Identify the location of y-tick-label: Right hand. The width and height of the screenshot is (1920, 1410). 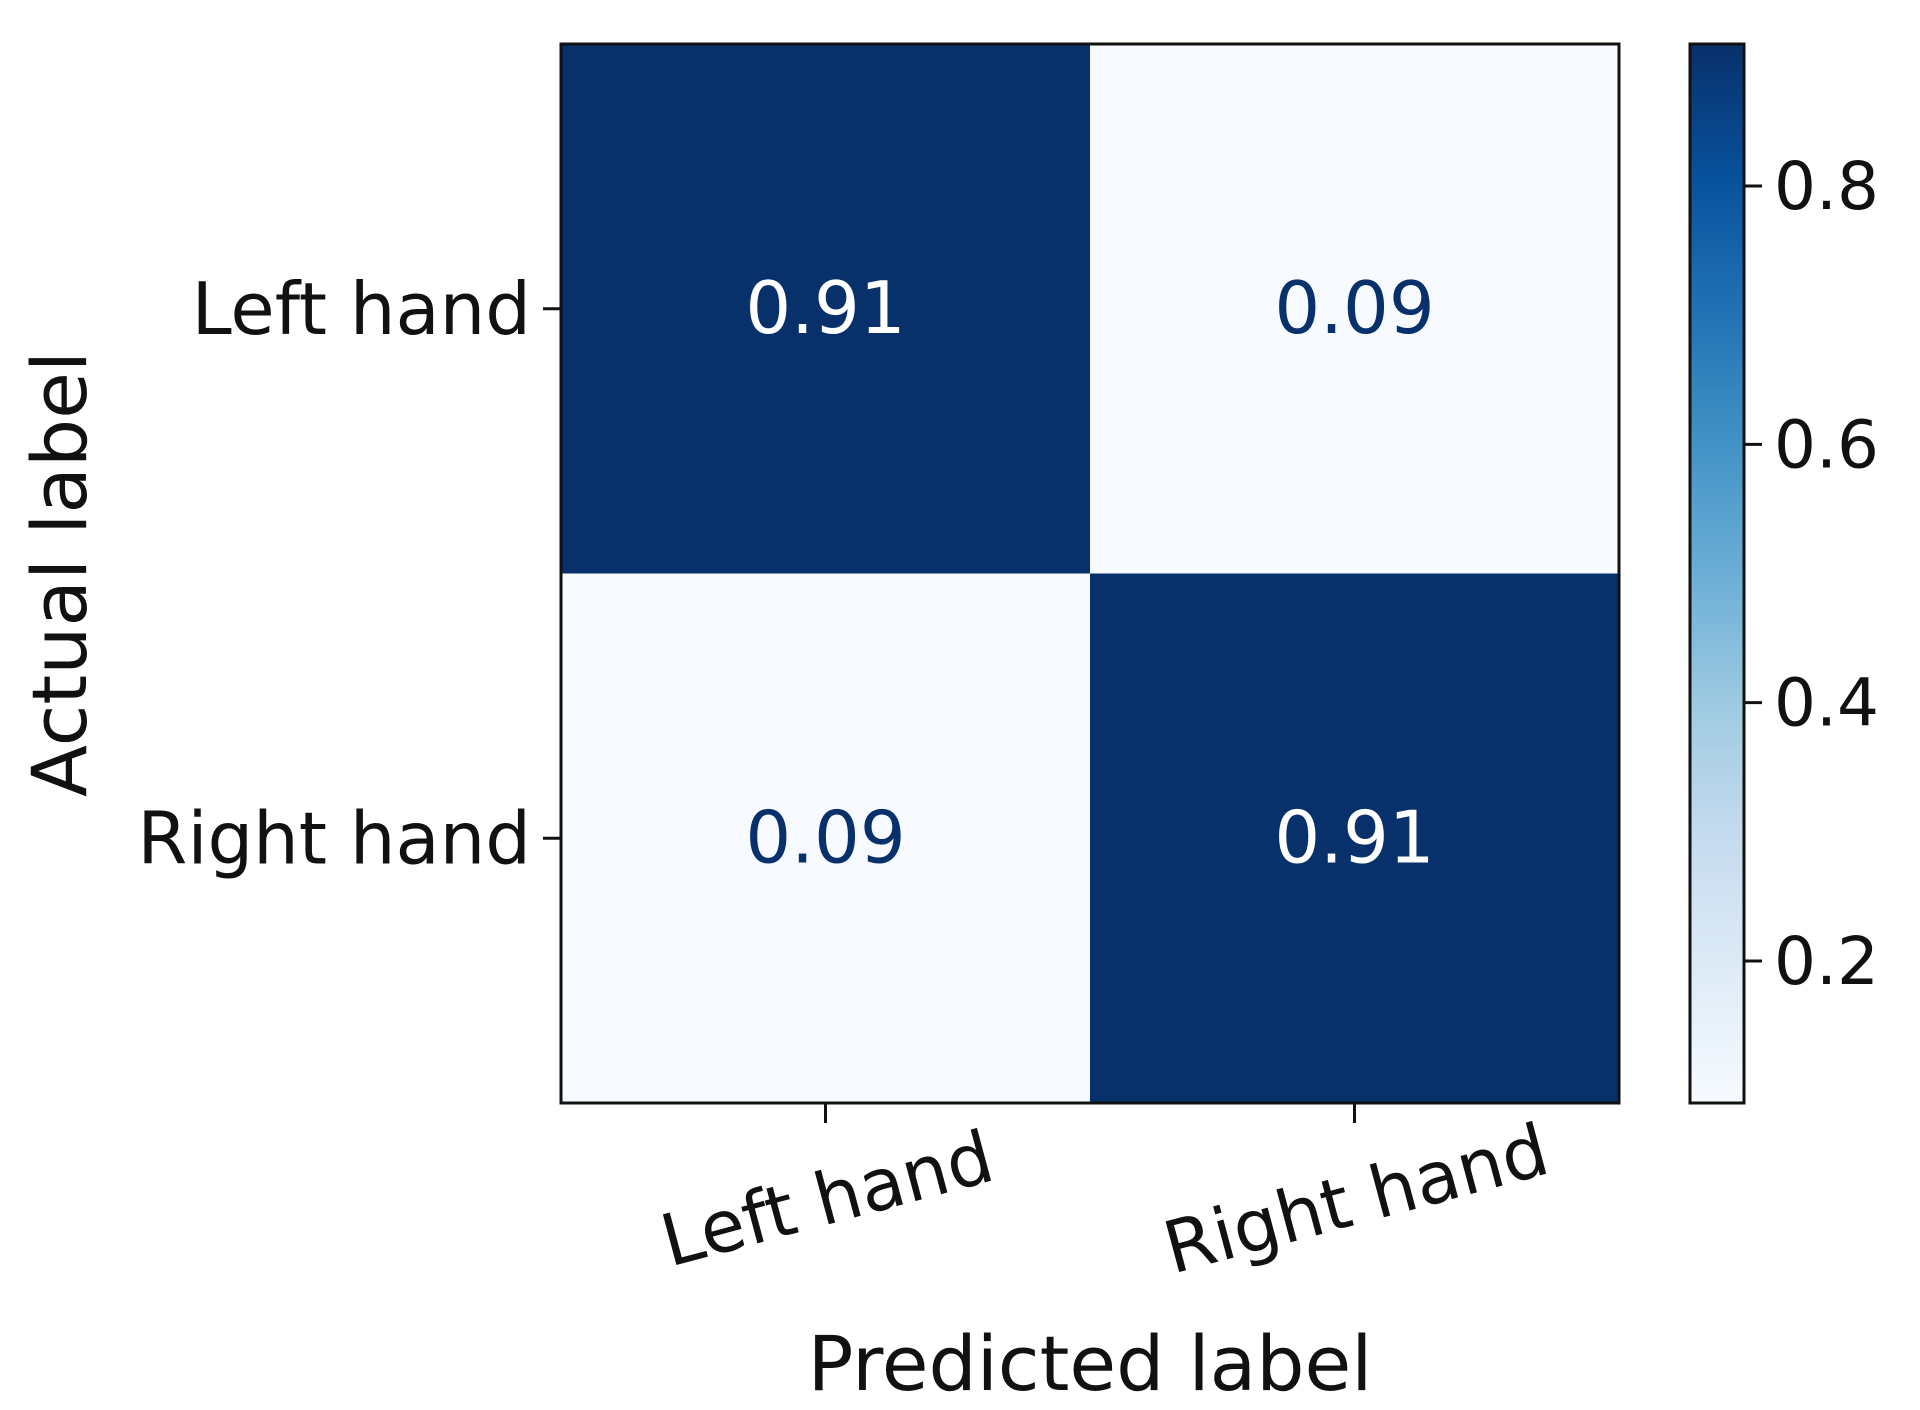
(334, 838).